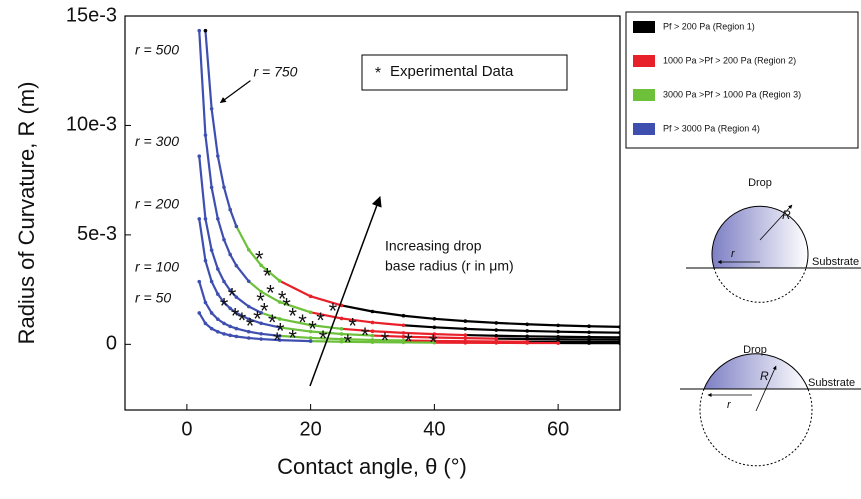 This screenshot has height=499, width=861. Describe the element at coordinates (760, 183) in the screenshot. I see `drop-title: Drop` at that location.